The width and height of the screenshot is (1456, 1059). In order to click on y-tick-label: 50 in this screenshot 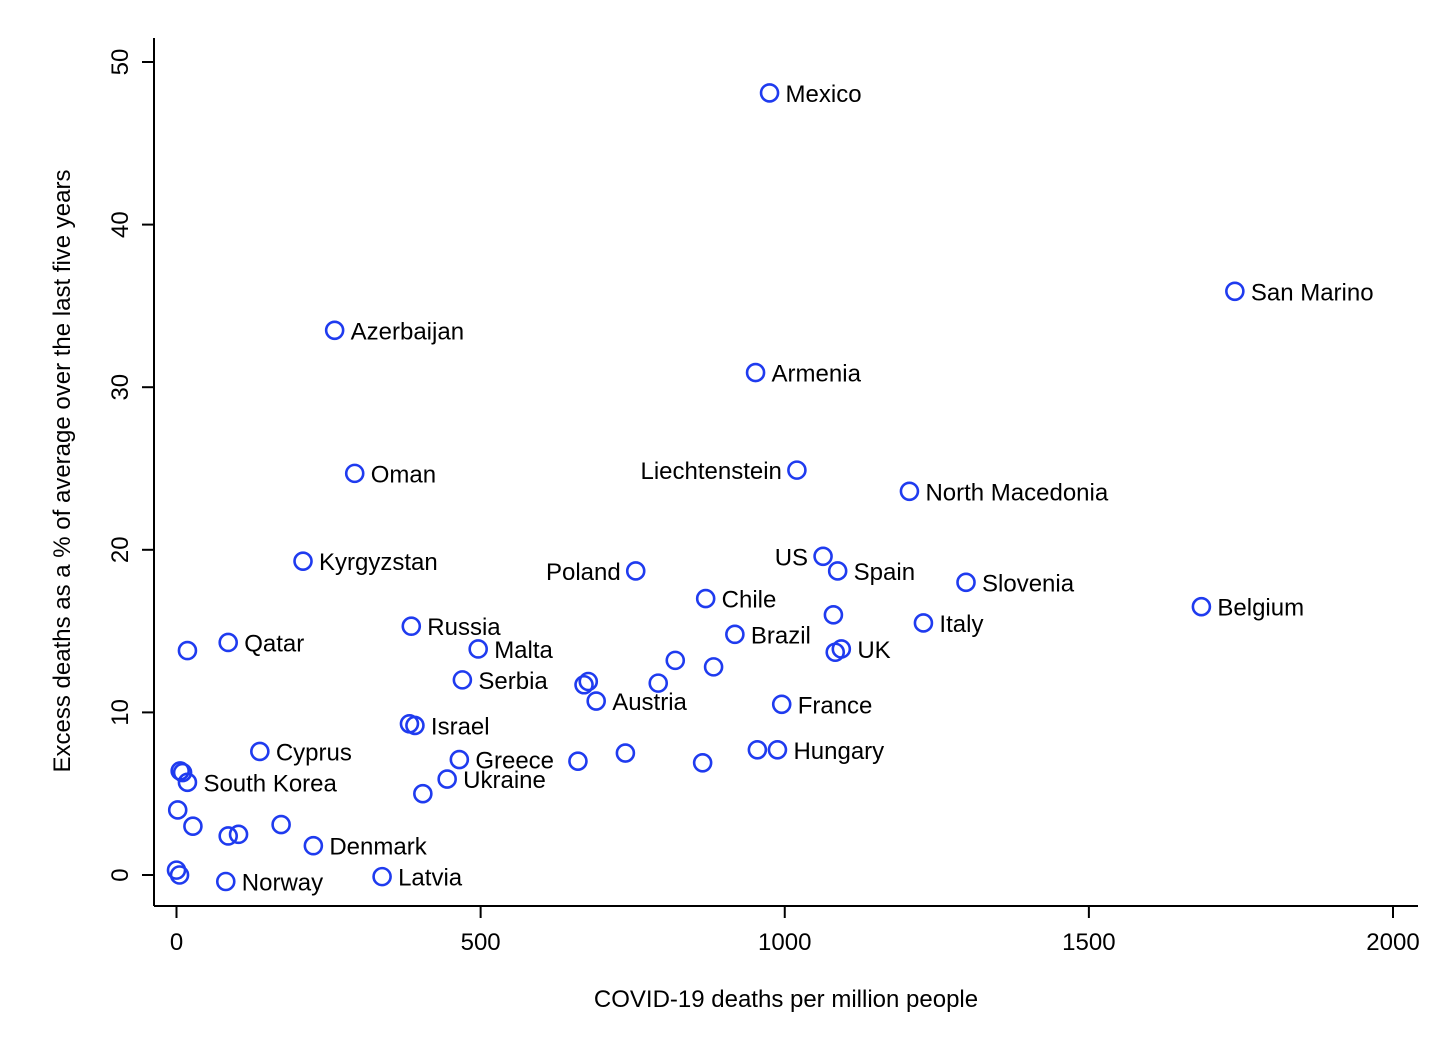, I will do `click(120, 62)`.